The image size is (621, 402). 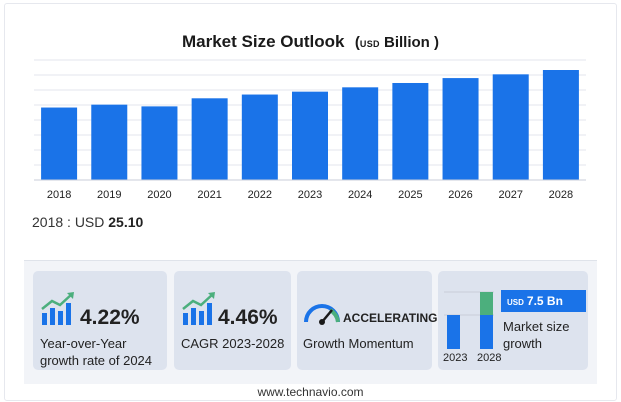 I want to click on kpi-yoy-label-line2: growth rate of 2024, so click(x=96, y=360).